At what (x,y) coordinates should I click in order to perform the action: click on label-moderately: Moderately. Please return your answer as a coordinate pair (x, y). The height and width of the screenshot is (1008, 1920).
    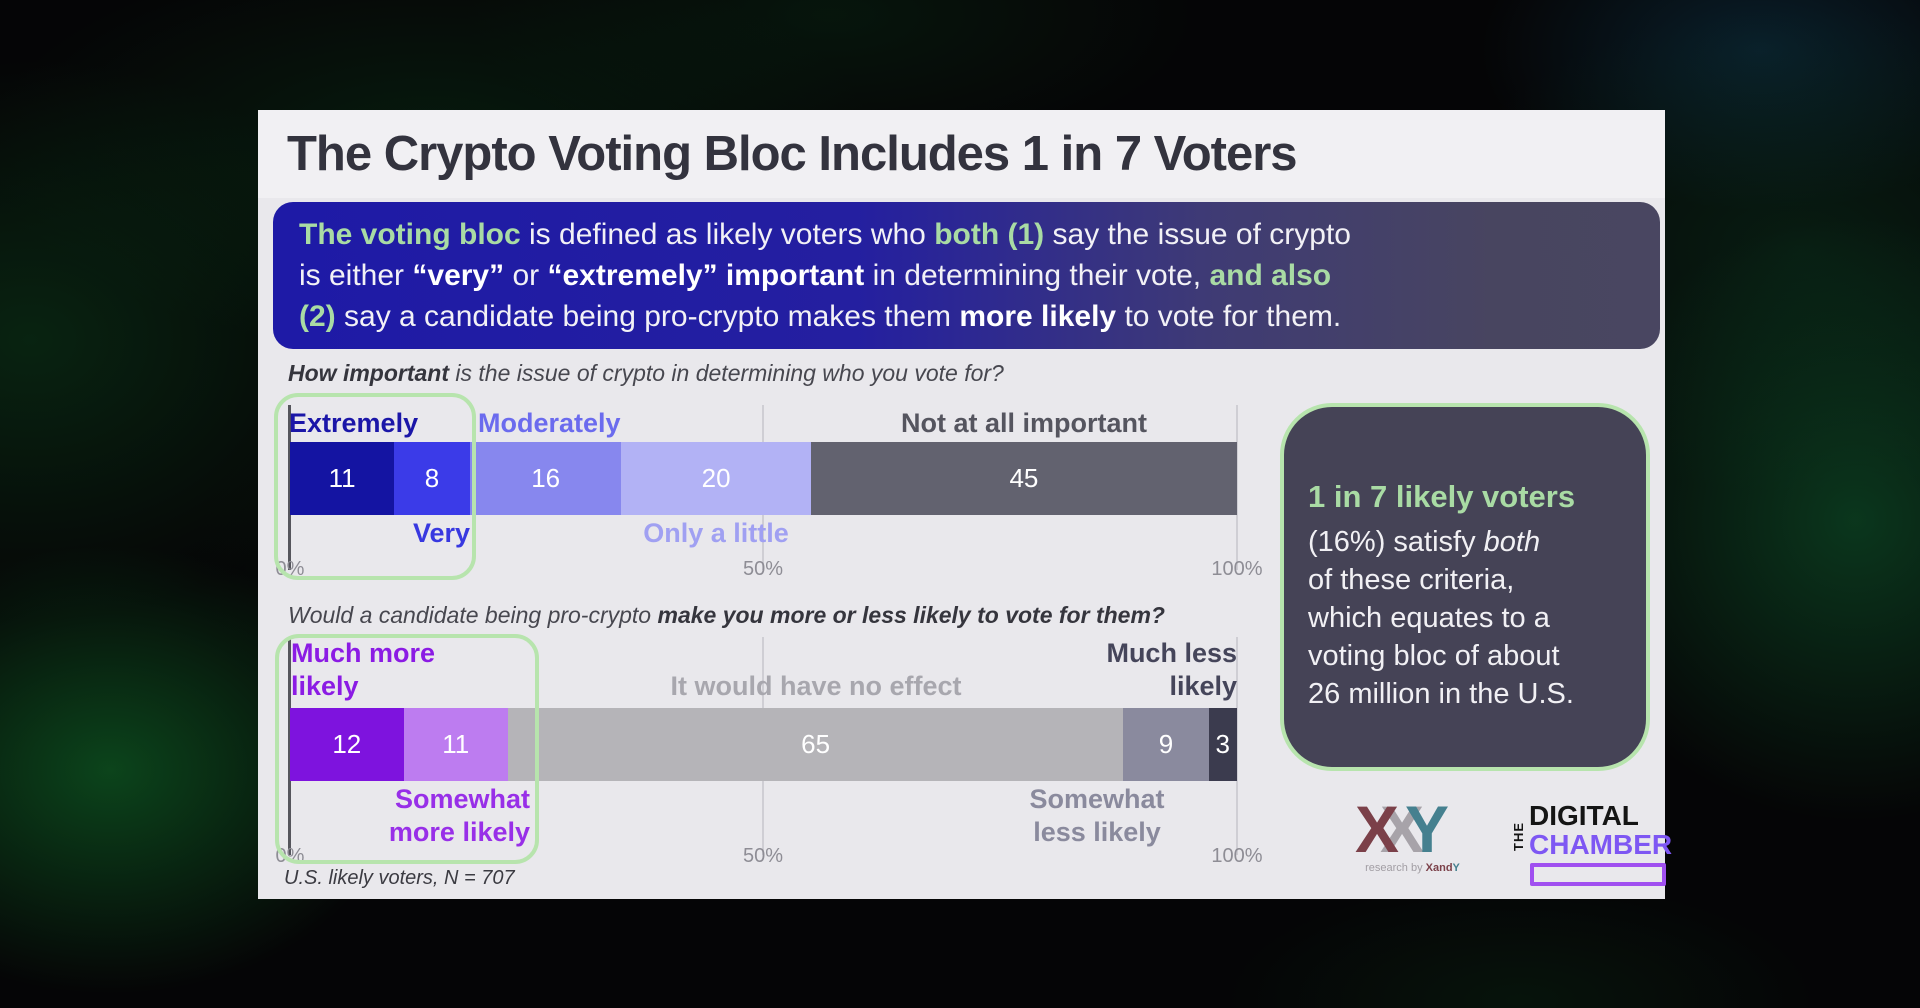
    Looking at the image, I should click on (549, 423).